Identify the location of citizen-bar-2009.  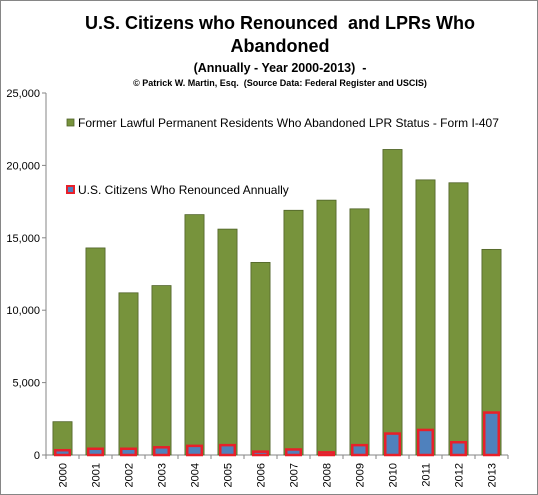
(359, 450).